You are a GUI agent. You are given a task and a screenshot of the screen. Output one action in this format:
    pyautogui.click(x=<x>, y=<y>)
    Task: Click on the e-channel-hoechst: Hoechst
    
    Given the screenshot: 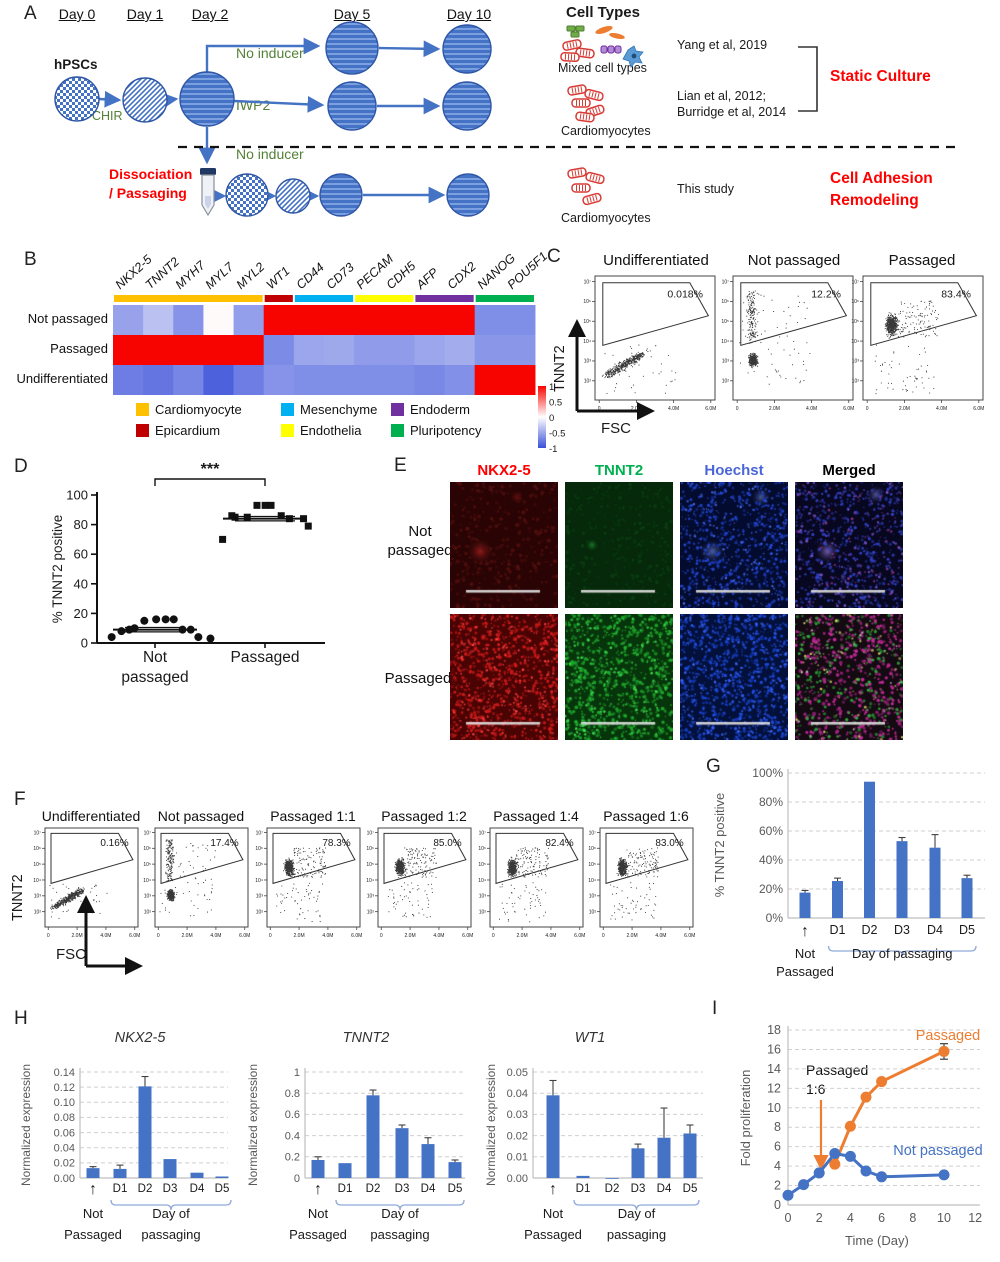 What is the action you would take?
    pyautogui.click(x=734, y=470)
    